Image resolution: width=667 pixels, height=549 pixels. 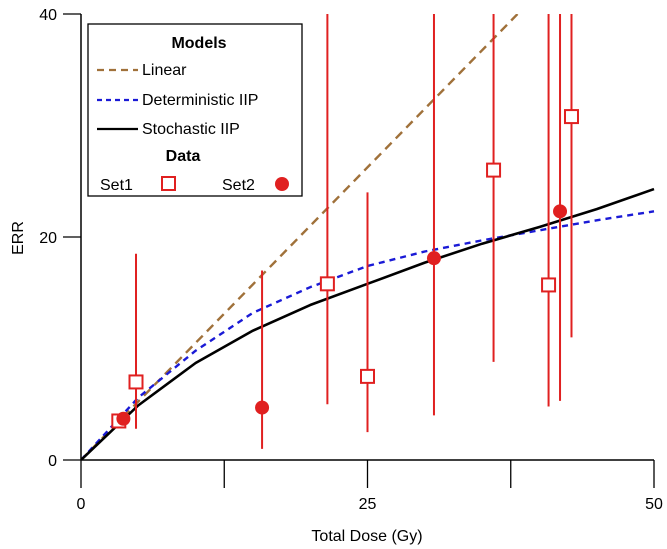 I want to click on y-tick-label: 20, so click(x=48, y=238).